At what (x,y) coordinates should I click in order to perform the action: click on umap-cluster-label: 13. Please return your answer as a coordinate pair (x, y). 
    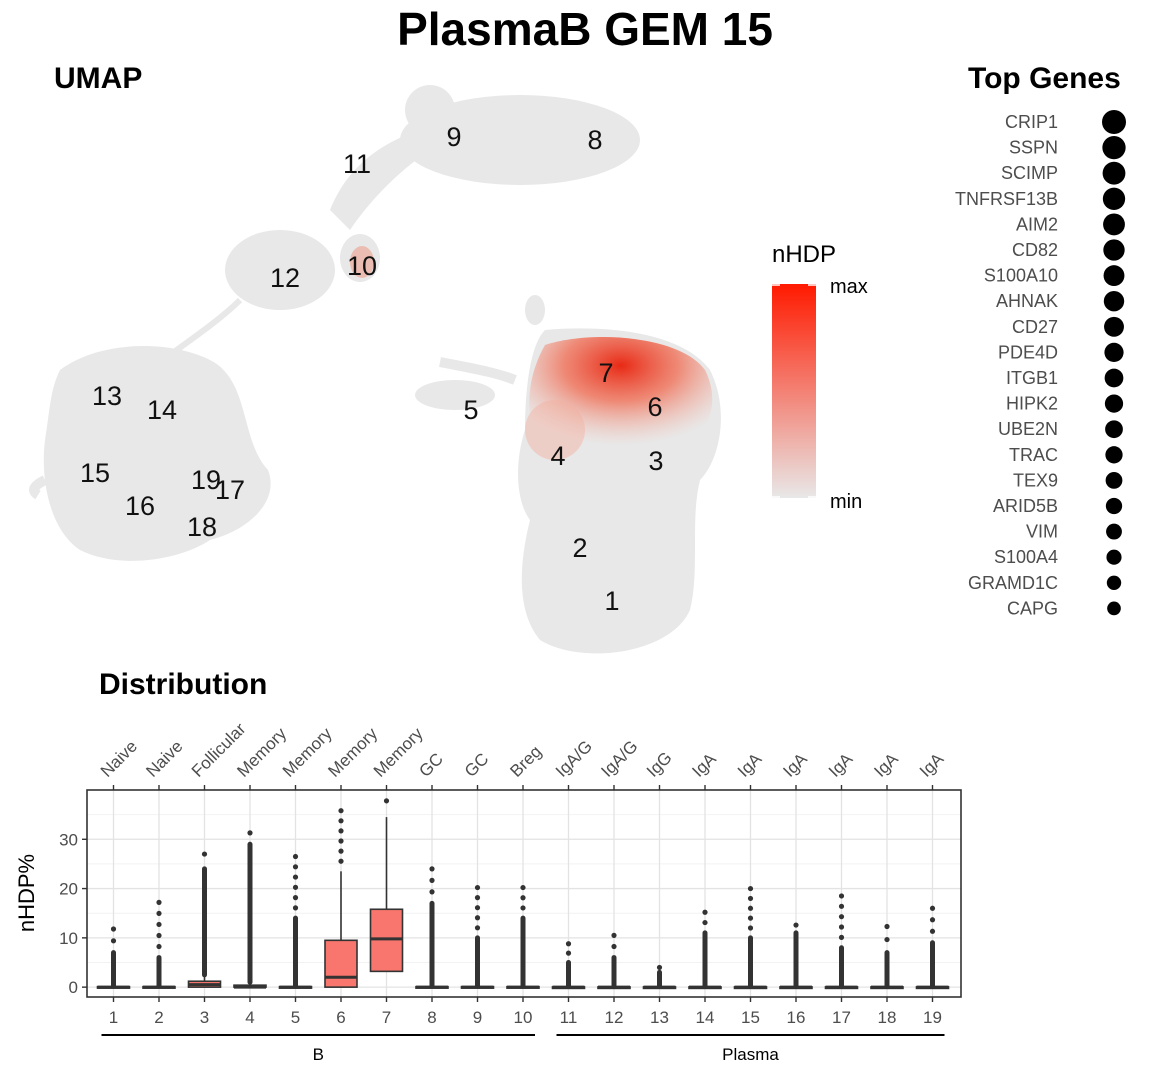
    Looking at the image, I should click on (107, 396).